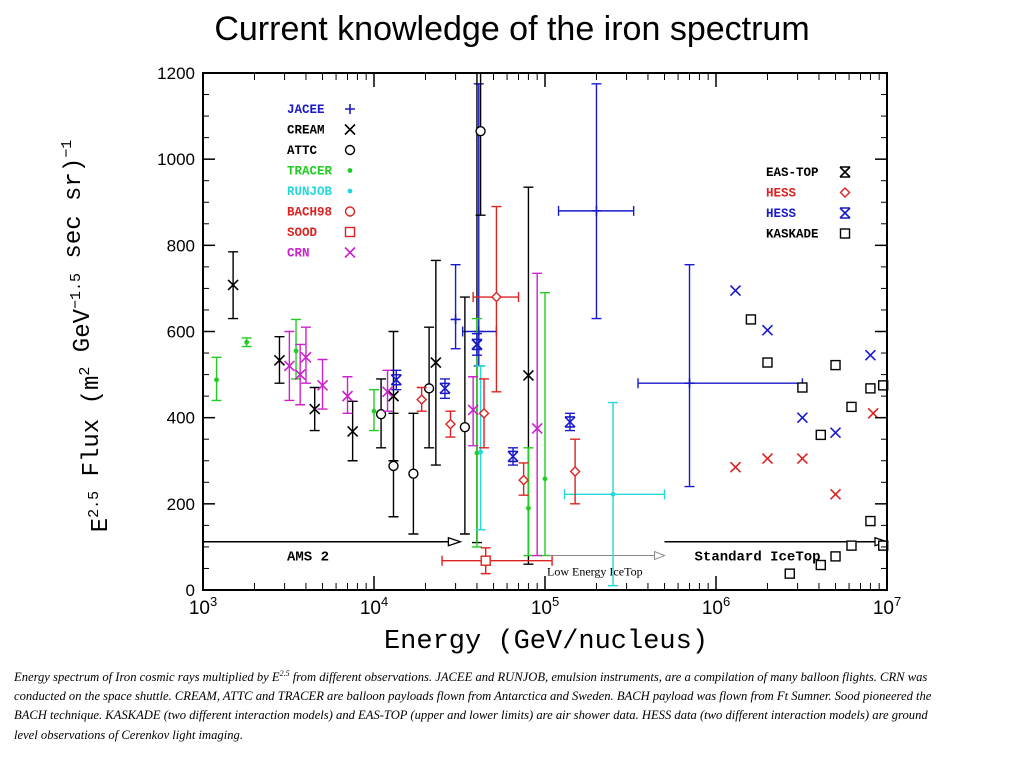  Describe the element at coordinates (87, 336) in the screenshot. I see `y-axis-label: E2.5 Flux (m2 GeV−1.5 sec sr)−1` at that location.